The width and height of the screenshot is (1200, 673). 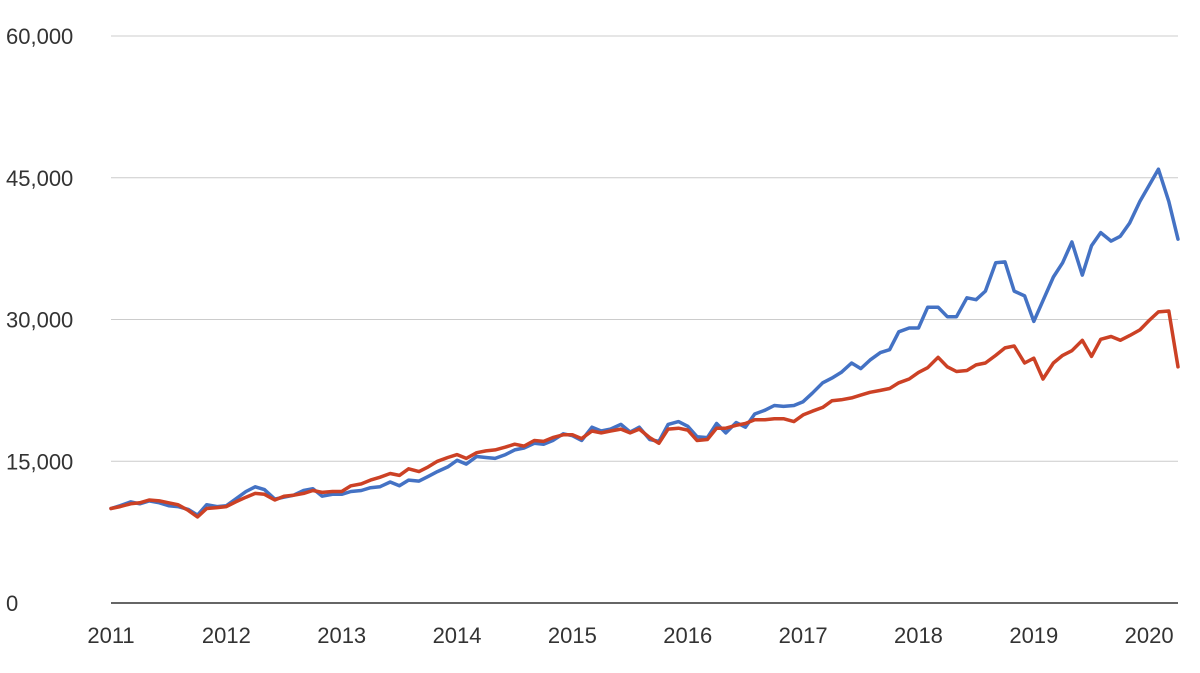 I want to click on x-tick-label: 2015, so click(x=572, y=635).